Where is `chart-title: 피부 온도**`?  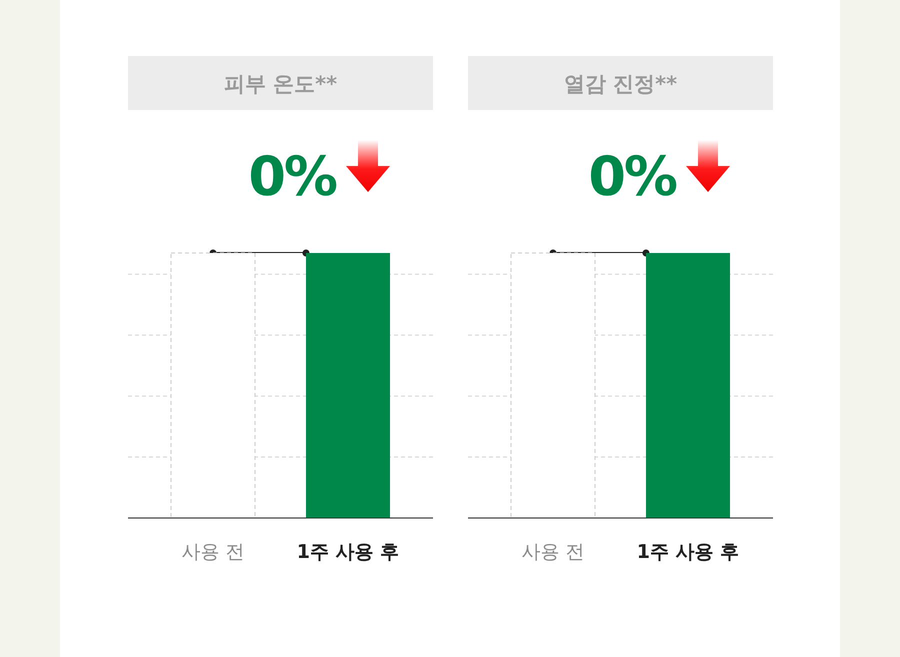
chart-title: 피부 온도** is located at coordinates (281, 84).